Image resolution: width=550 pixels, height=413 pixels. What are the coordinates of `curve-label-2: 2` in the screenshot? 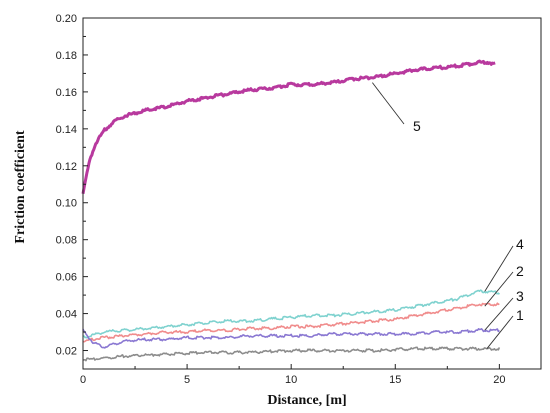 It's located at (520, 271).